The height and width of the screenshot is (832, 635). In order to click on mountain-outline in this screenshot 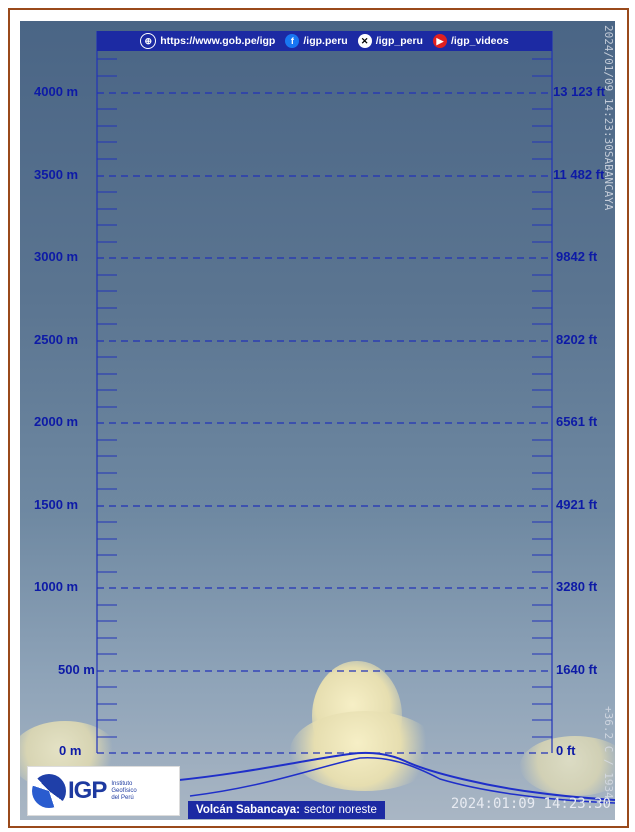, I will do `click(392, 776)`.